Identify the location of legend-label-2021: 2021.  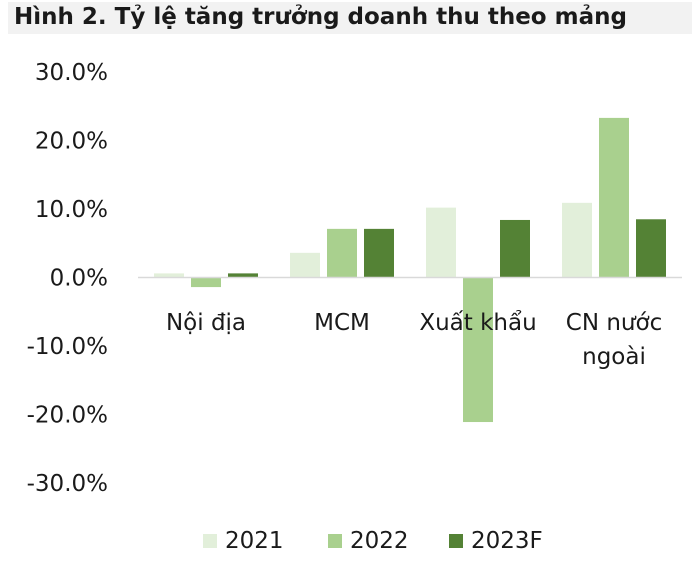
(254, 541).